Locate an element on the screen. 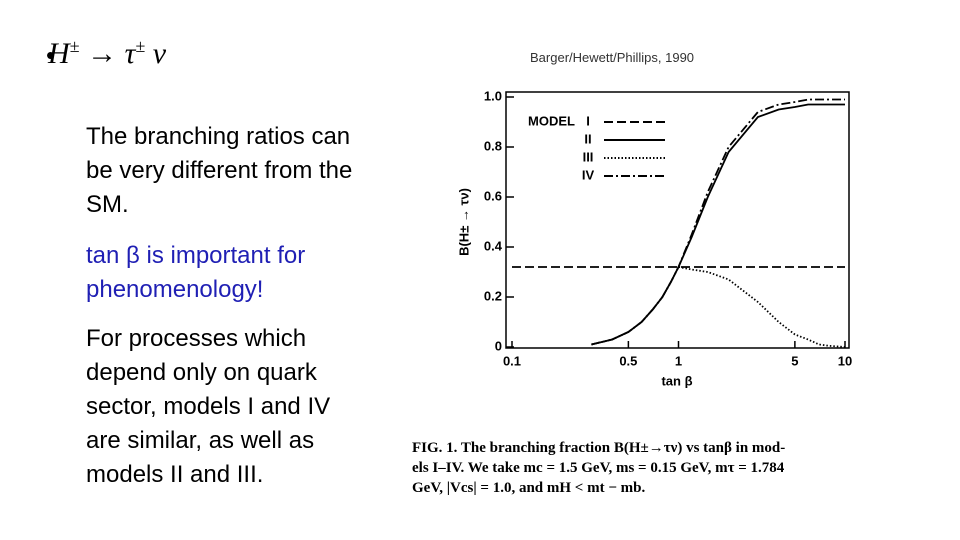  x-axis-label: tan β is located at coordinates (676, 380).